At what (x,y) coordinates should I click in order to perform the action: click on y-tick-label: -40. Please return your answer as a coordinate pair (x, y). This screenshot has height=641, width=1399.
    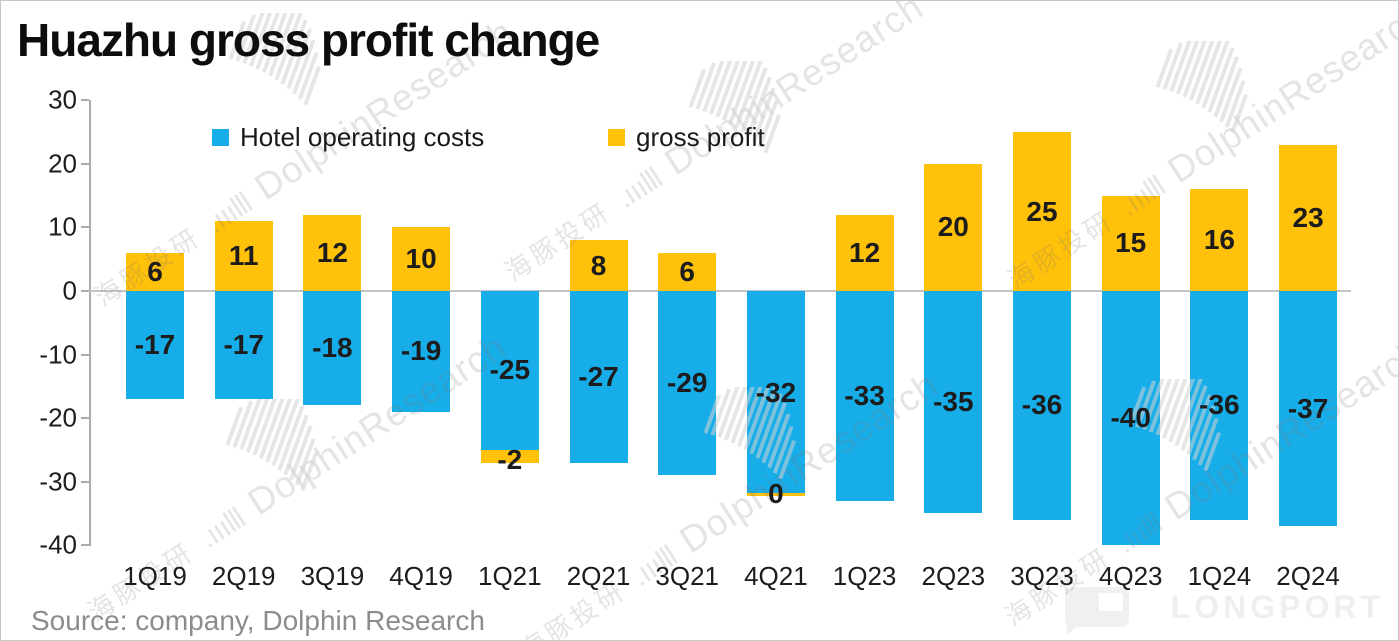
    Looking at the image, I should click on (58, 544).